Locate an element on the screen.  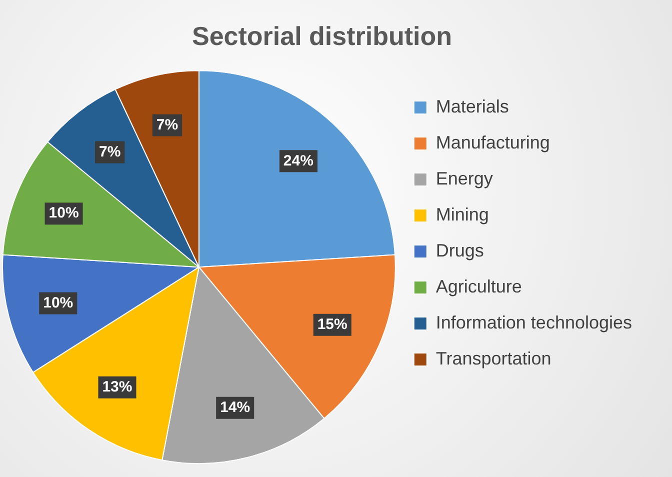
legend-label: Energy is located at coordinates (464, 178).